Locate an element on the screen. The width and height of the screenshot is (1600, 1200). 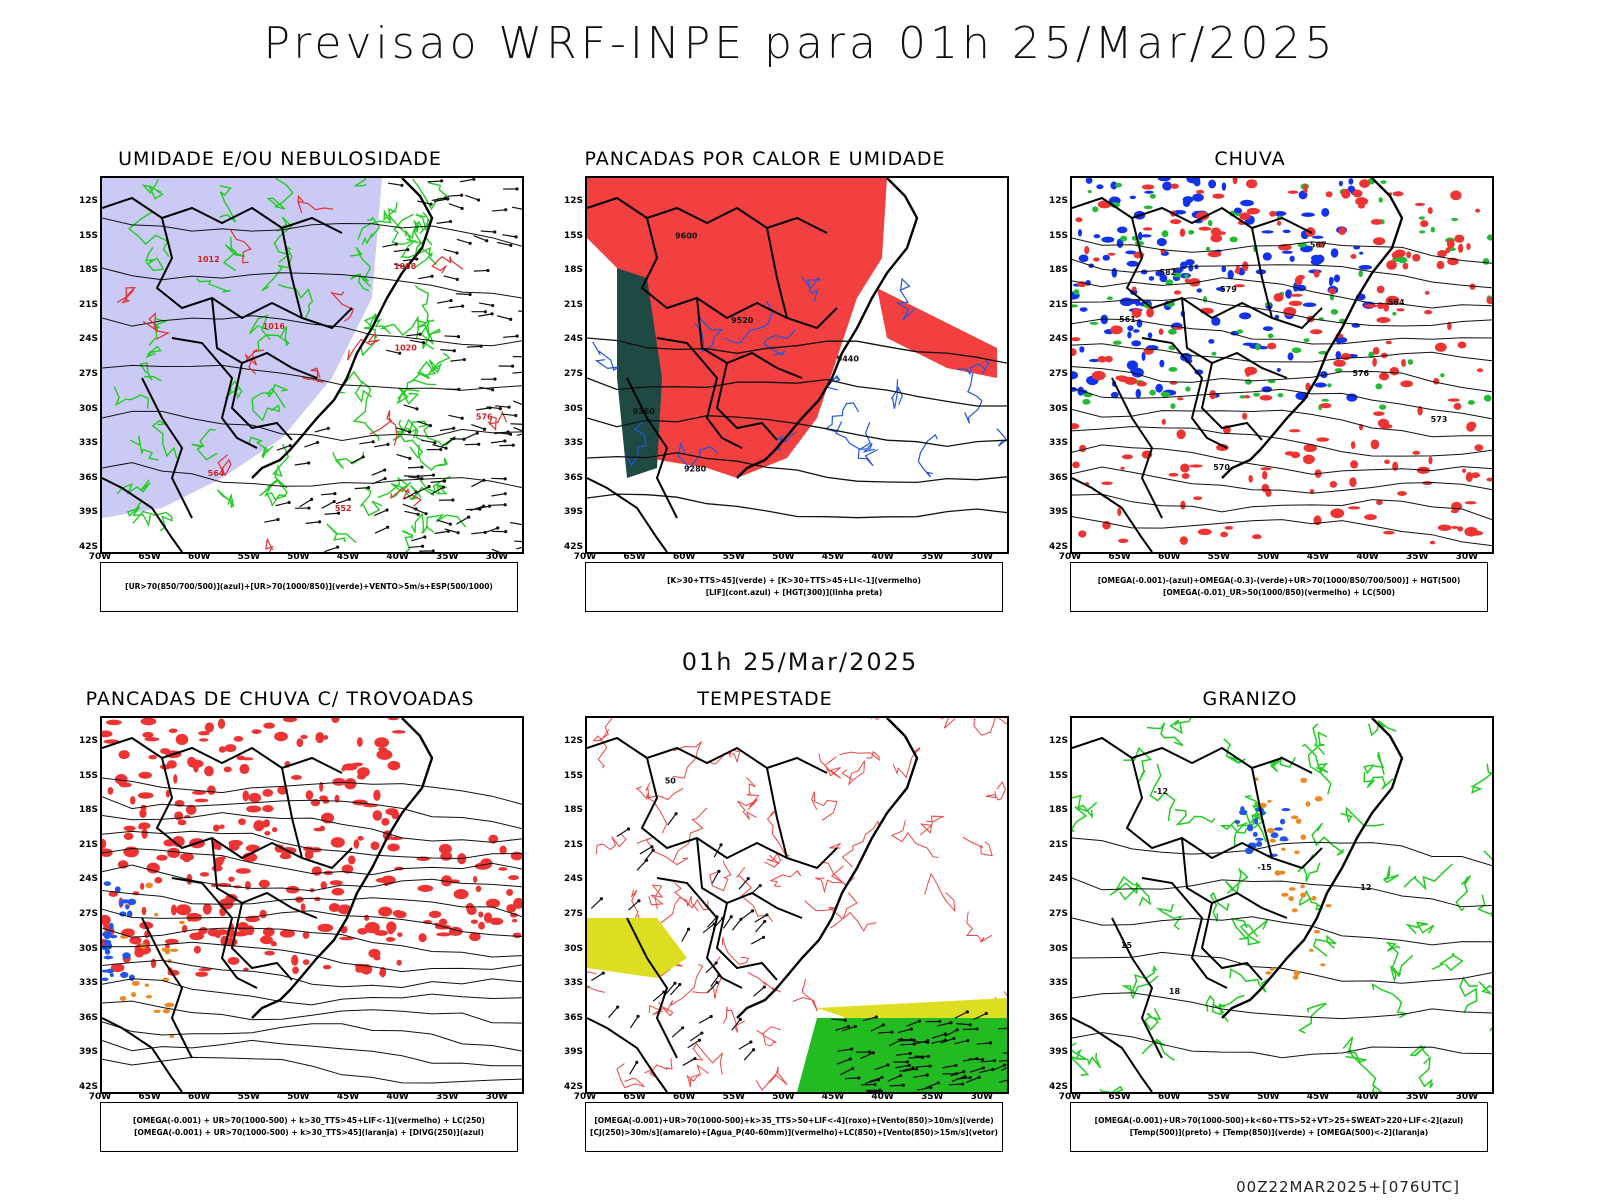
divg-blue is located at coordinates (108, 957).